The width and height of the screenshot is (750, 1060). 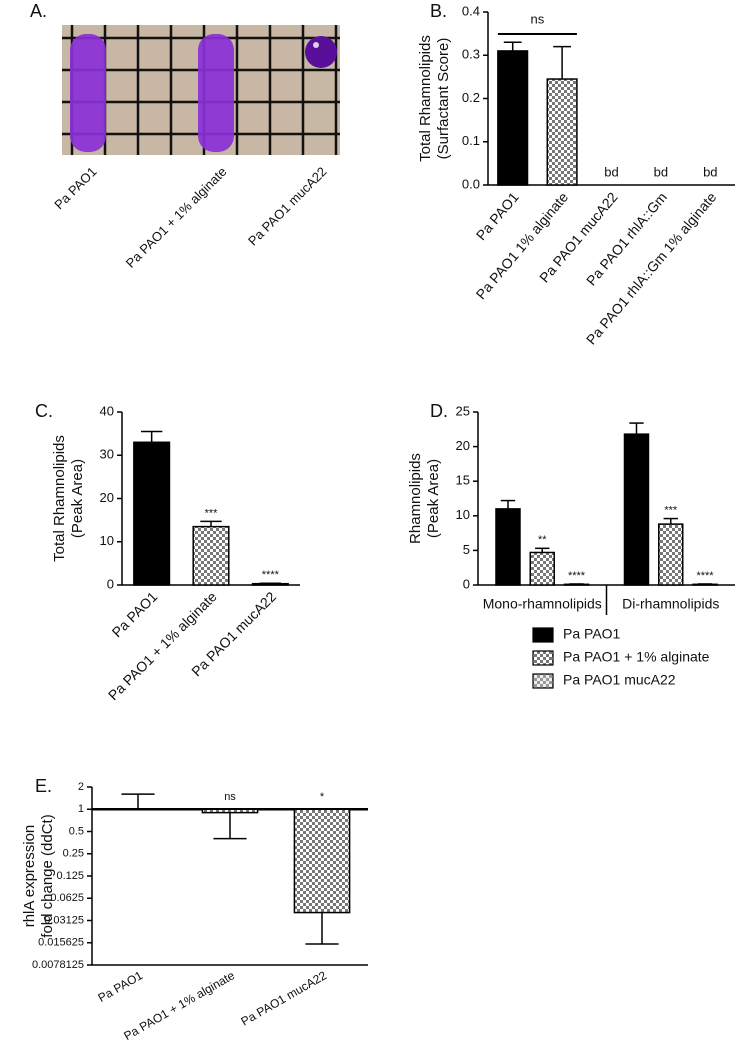 I want to click on y-axis-label: Rhamnolipids, so click(x=415, y=498).